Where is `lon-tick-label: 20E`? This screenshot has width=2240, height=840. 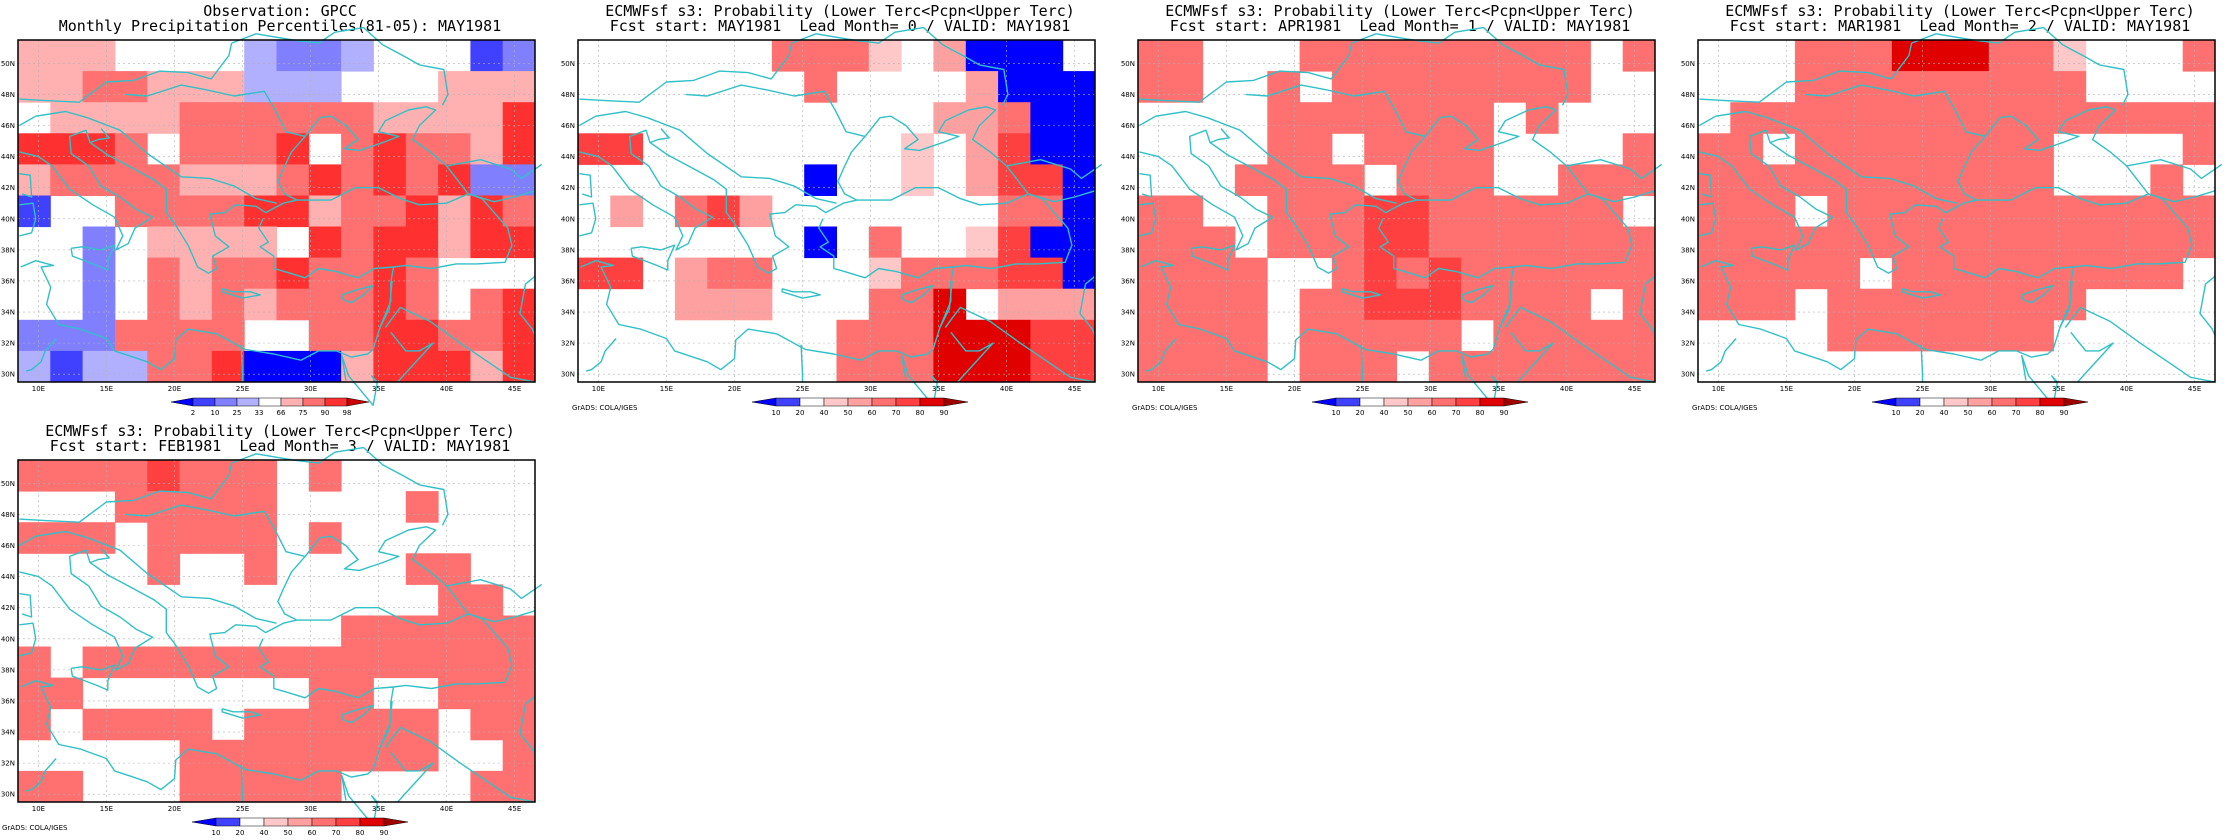 lon-tick-label: 20E is located at coordinates (1294, 389).